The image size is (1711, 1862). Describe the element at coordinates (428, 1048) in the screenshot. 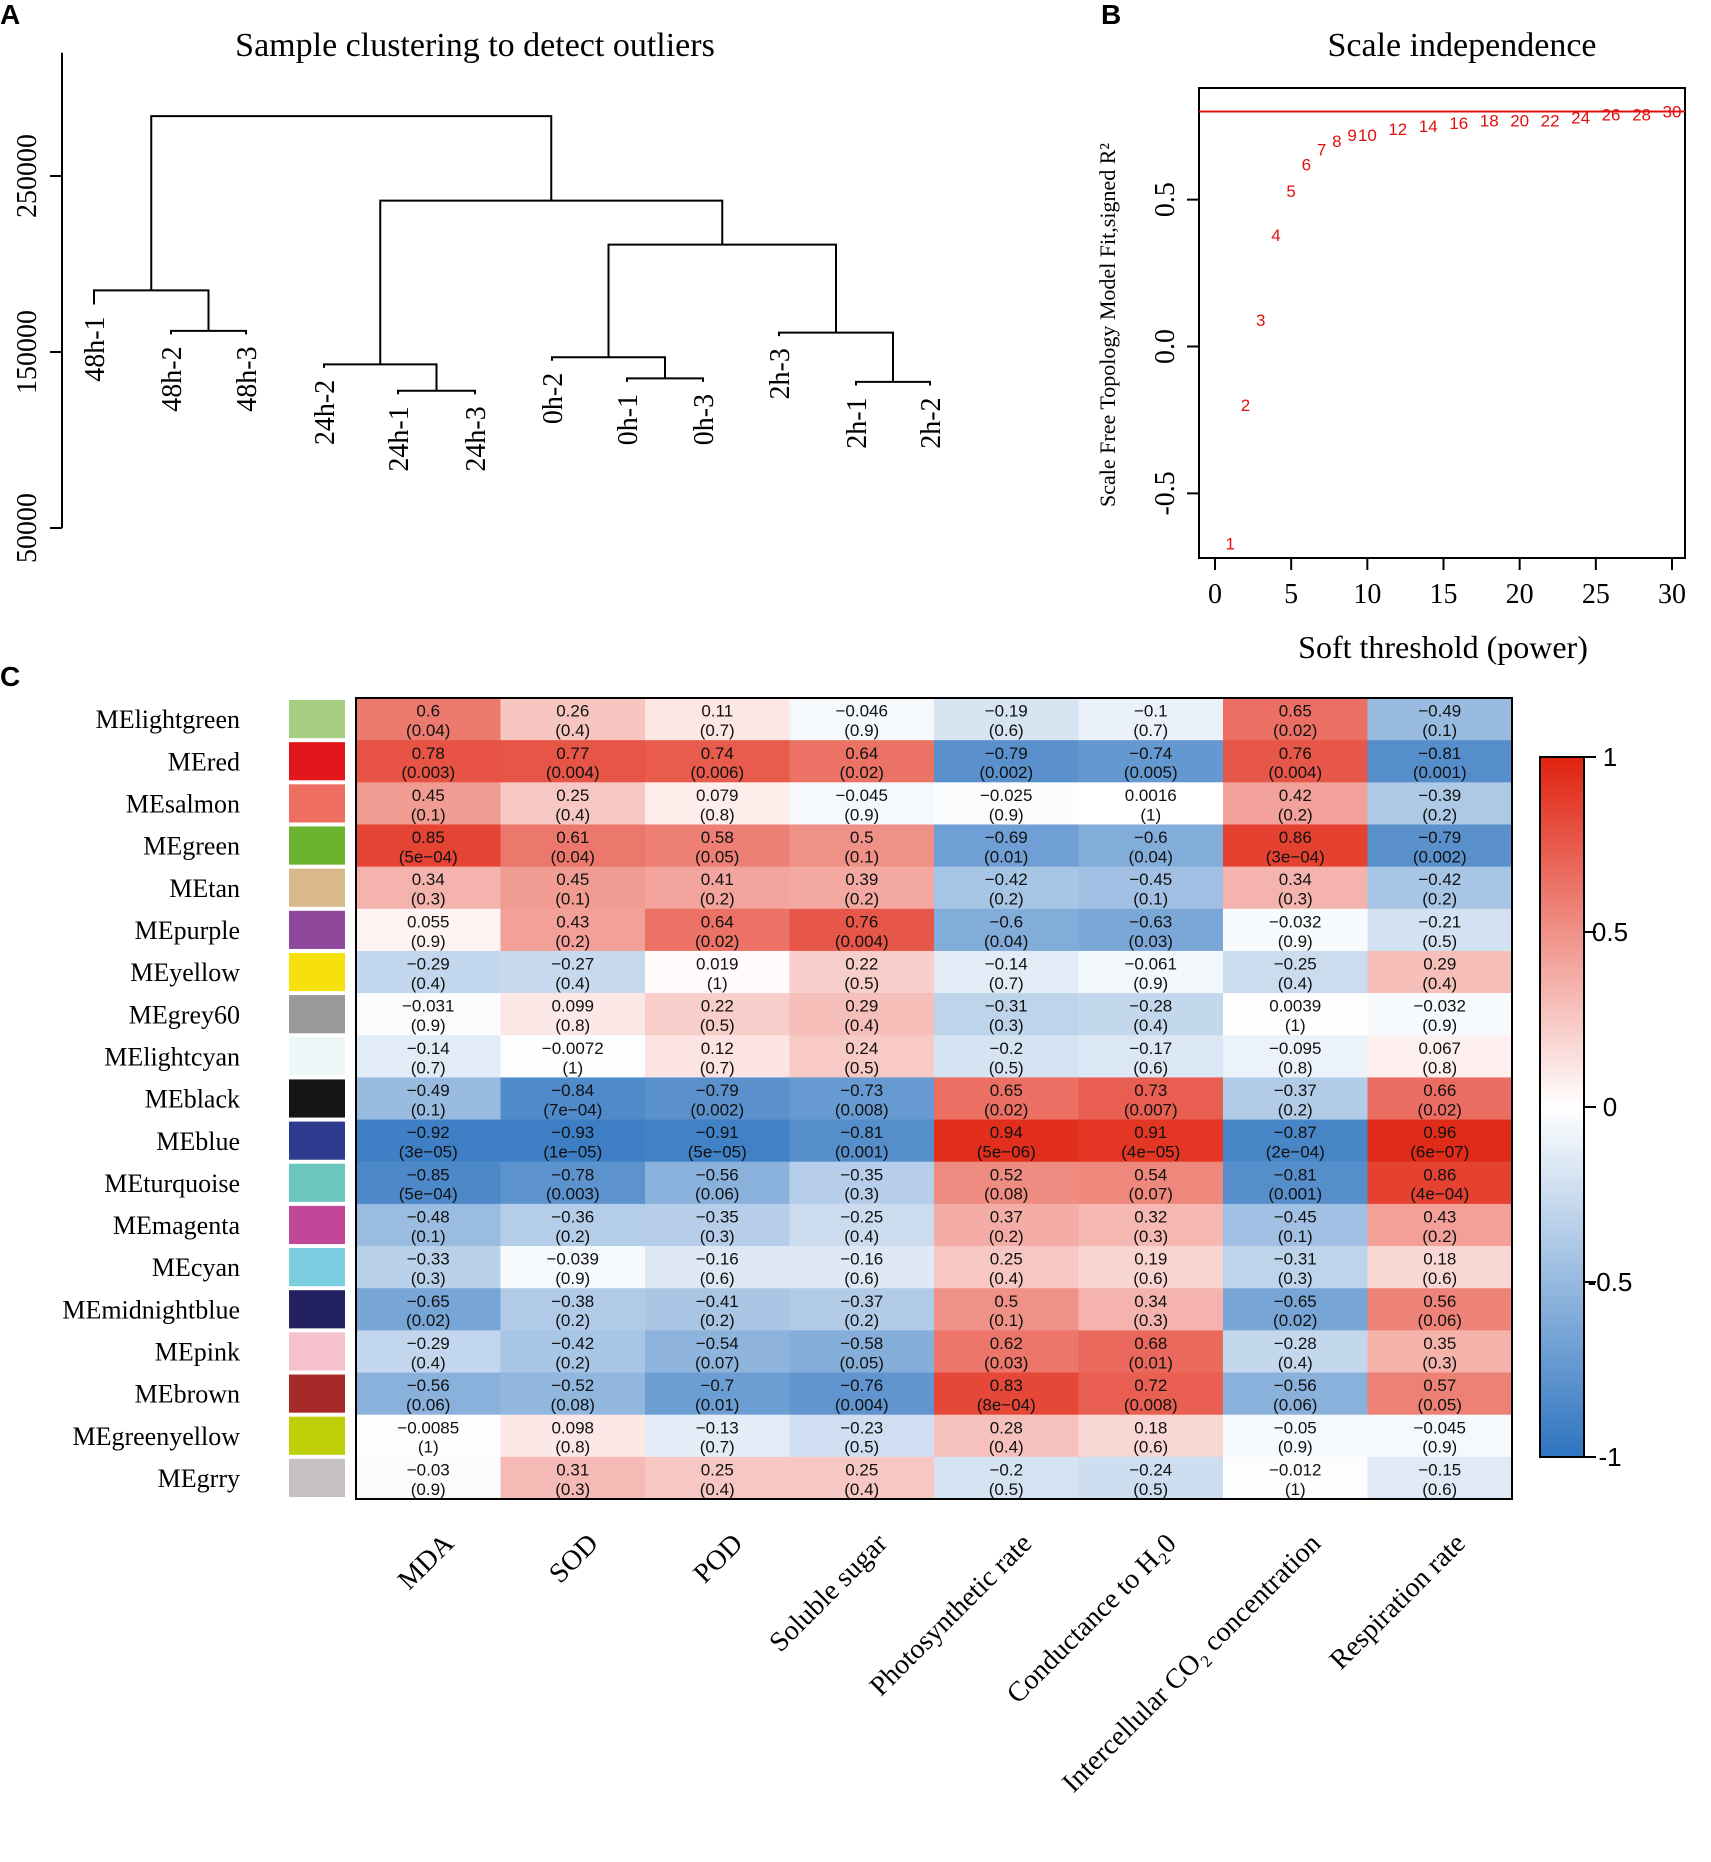

I see `heatmap-correlation: −0.14` at that location.